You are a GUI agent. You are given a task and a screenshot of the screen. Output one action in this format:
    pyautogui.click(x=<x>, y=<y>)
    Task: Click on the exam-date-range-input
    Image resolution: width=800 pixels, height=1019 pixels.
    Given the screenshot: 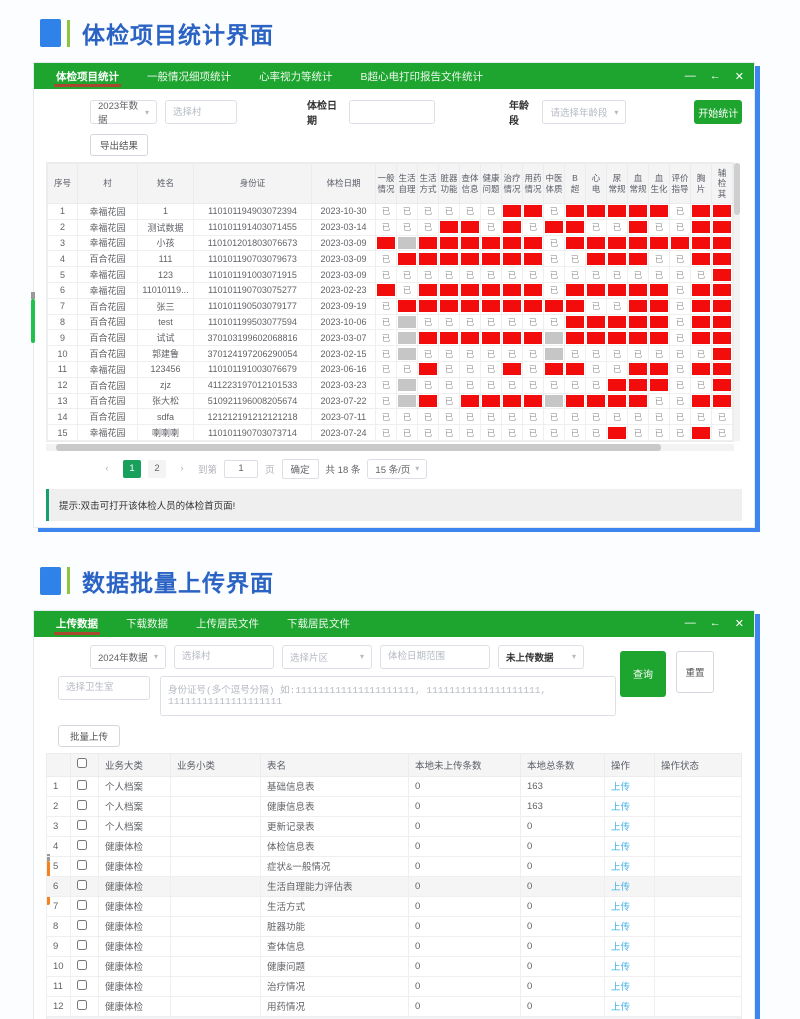 What is the action you would take?
    pyautogui.click(x=435, y=656)
    